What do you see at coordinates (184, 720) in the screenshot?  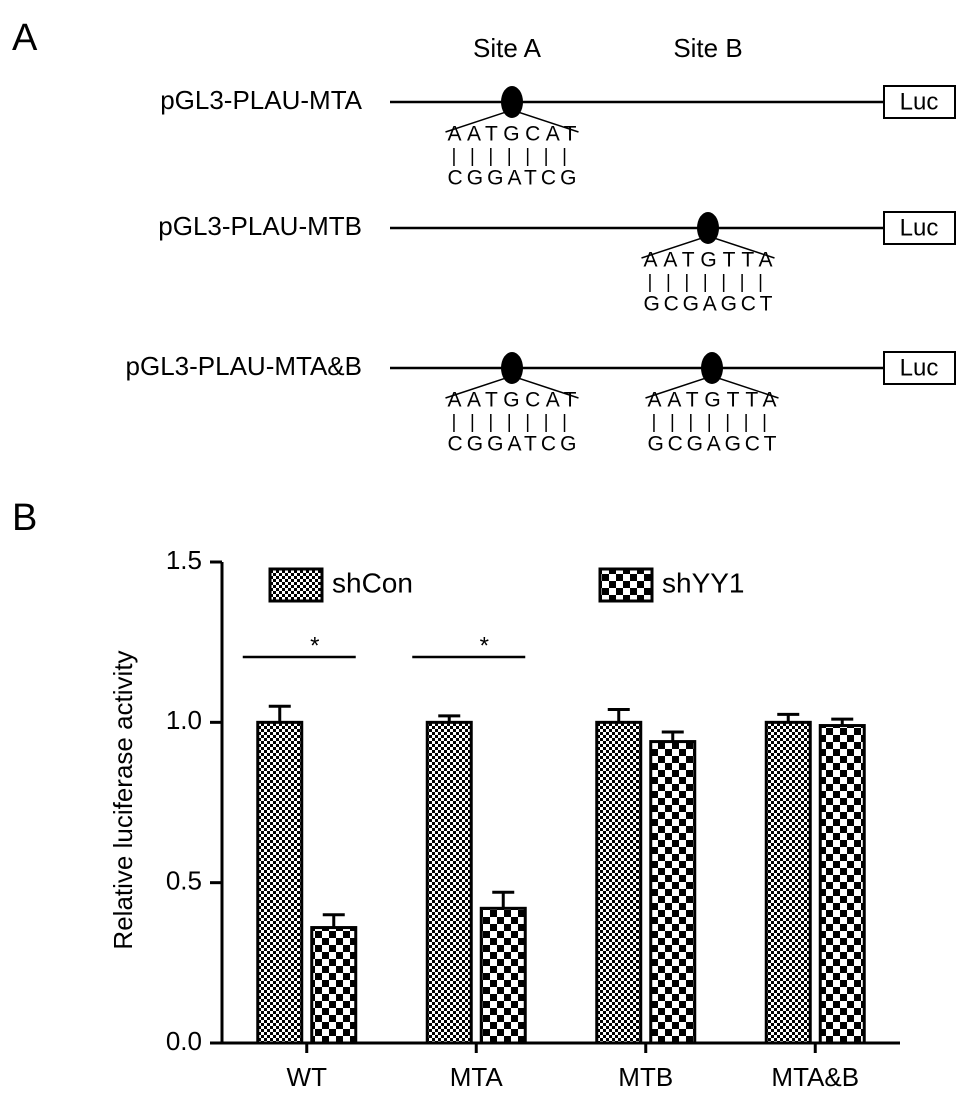 I see `y-tick-label: 1.0` at bounding box center [184, 720].